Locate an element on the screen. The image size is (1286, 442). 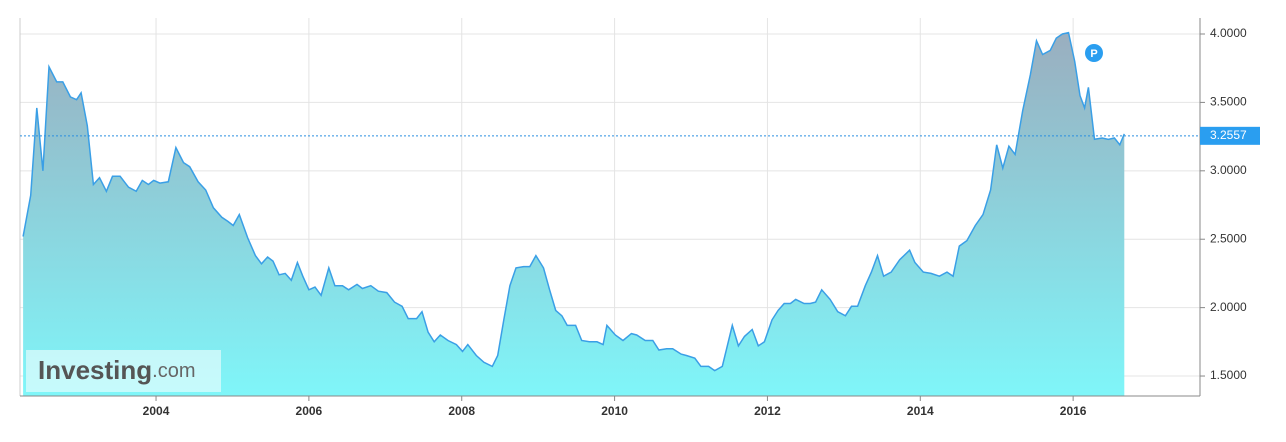
current-value-box is located at coordinates (1230, 135).